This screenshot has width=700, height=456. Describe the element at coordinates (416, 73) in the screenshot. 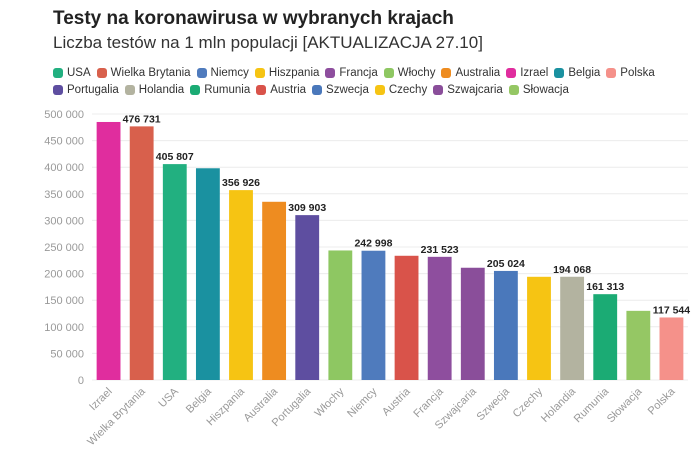

I see `legend-label: Włochy` at that location.